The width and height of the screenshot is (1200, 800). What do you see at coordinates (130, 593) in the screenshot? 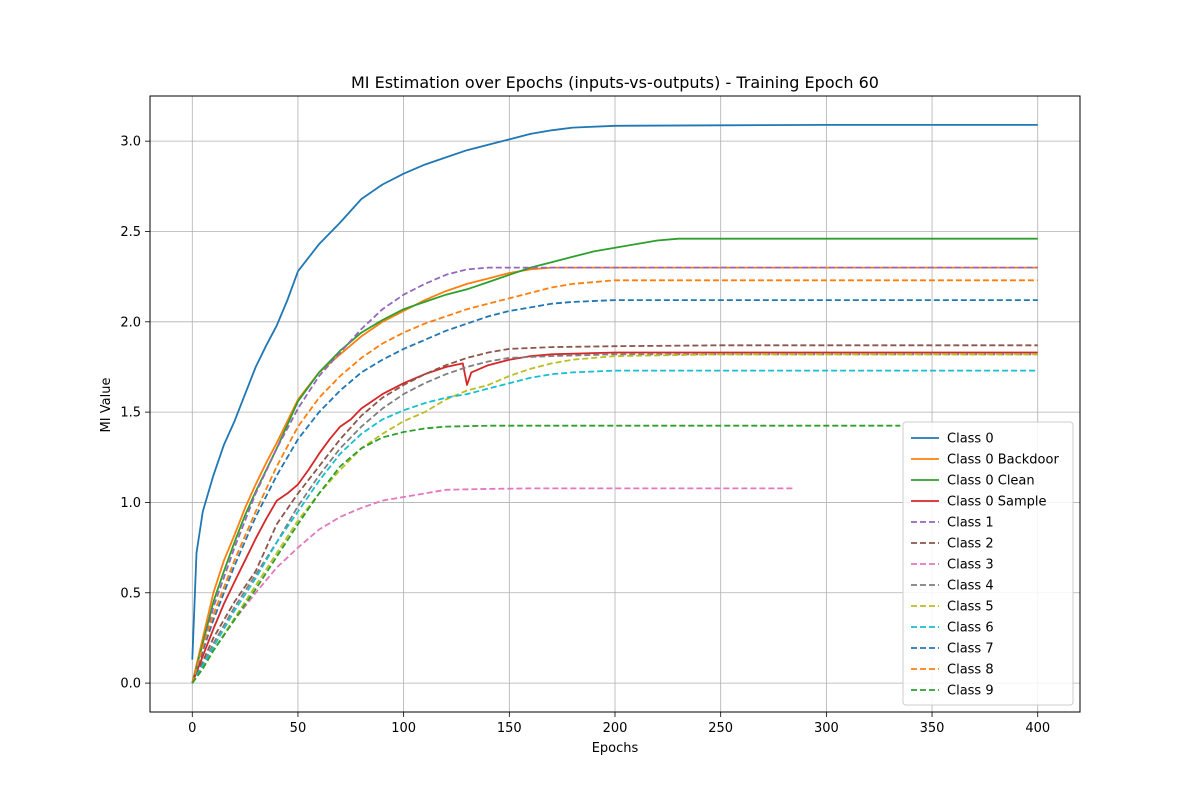
I see `y-tick-label: 0.5` at bounding box center [130, 593].